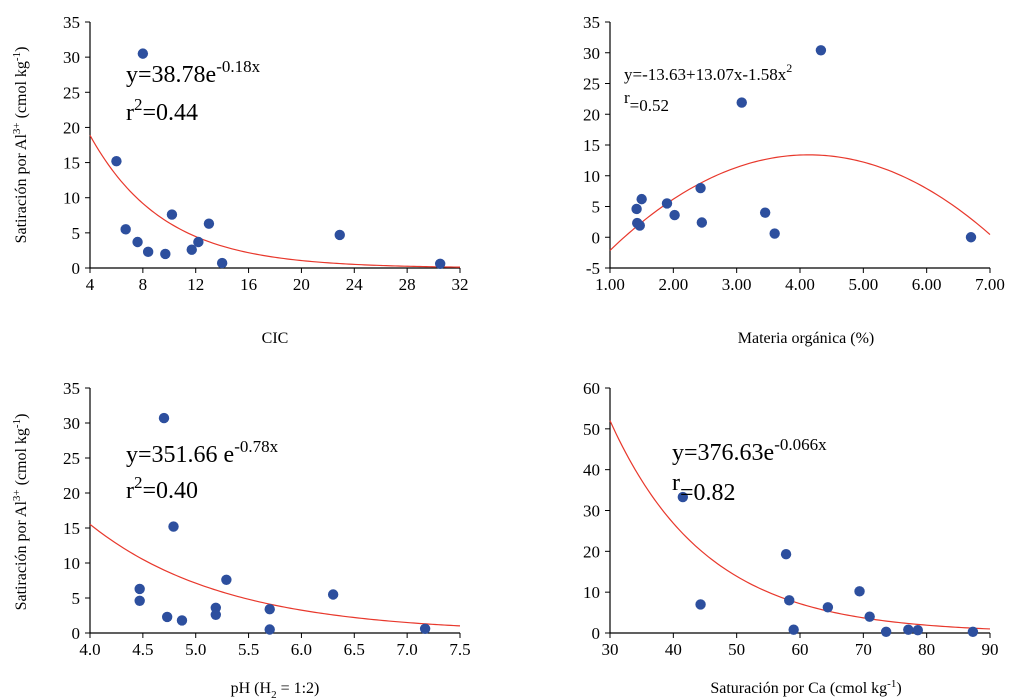 The height and width of the screenshot is (700, 1018). Describe the element at coordinates (274, 649) in the screenshot. I see `x-tick-labels: 4.0 4.5 5.0 5.5 6.0 6.5 7.0 7.5` at that location.